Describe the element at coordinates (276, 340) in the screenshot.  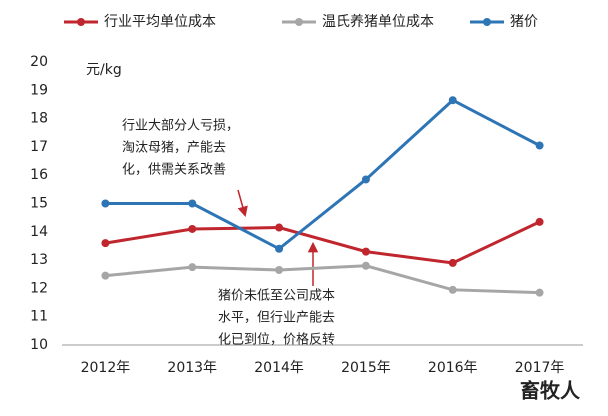
I see `annotation: 化已到位，价格反转` at that location.